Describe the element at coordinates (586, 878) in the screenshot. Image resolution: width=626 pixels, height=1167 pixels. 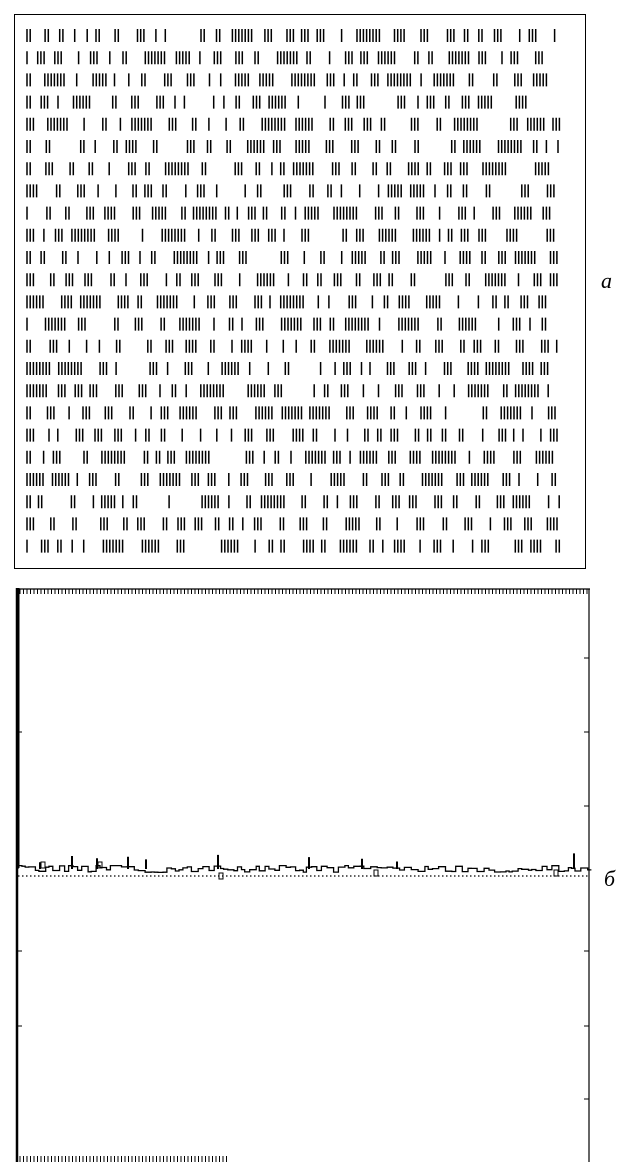
I see `right-axis-ticks` at that location.